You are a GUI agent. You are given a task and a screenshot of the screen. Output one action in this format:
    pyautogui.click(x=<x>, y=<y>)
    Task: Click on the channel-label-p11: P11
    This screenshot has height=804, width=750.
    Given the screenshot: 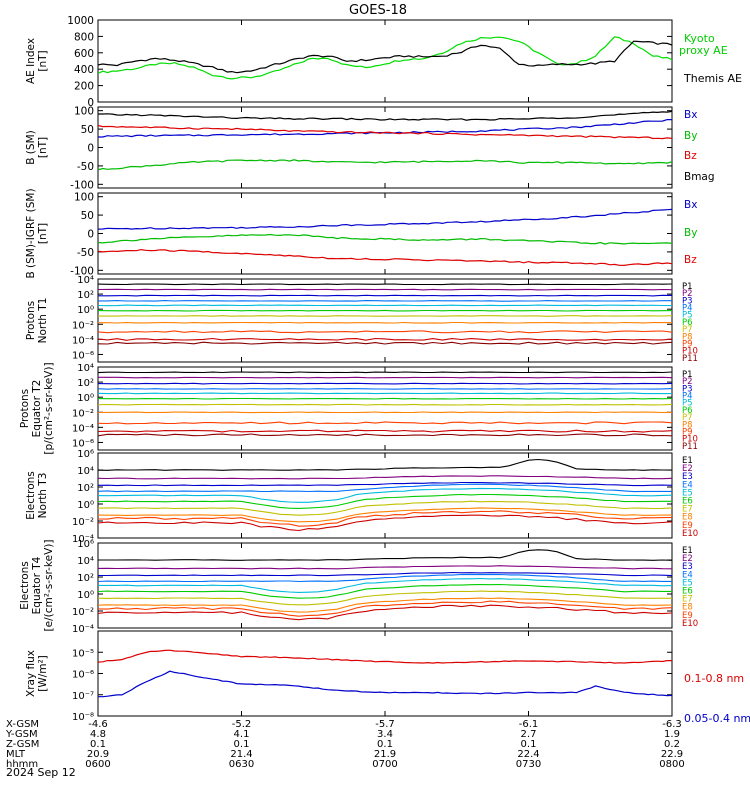 What is the action you would take?
    pyautogui.click(x=690, y=359)
    